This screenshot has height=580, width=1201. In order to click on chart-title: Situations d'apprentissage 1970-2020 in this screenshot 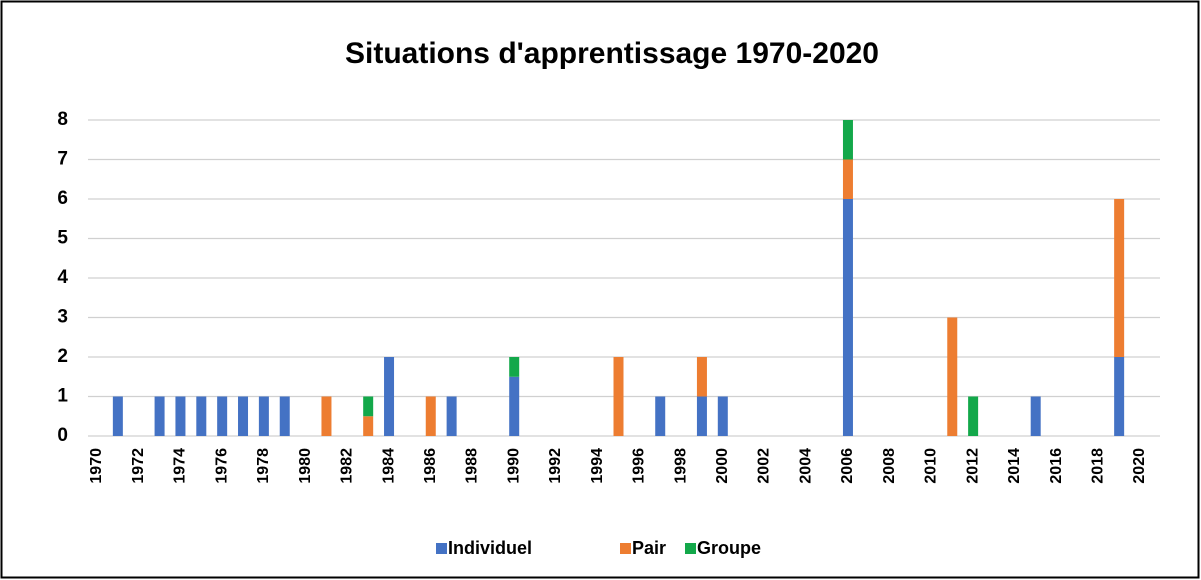, I will do `click(612, 53)`.